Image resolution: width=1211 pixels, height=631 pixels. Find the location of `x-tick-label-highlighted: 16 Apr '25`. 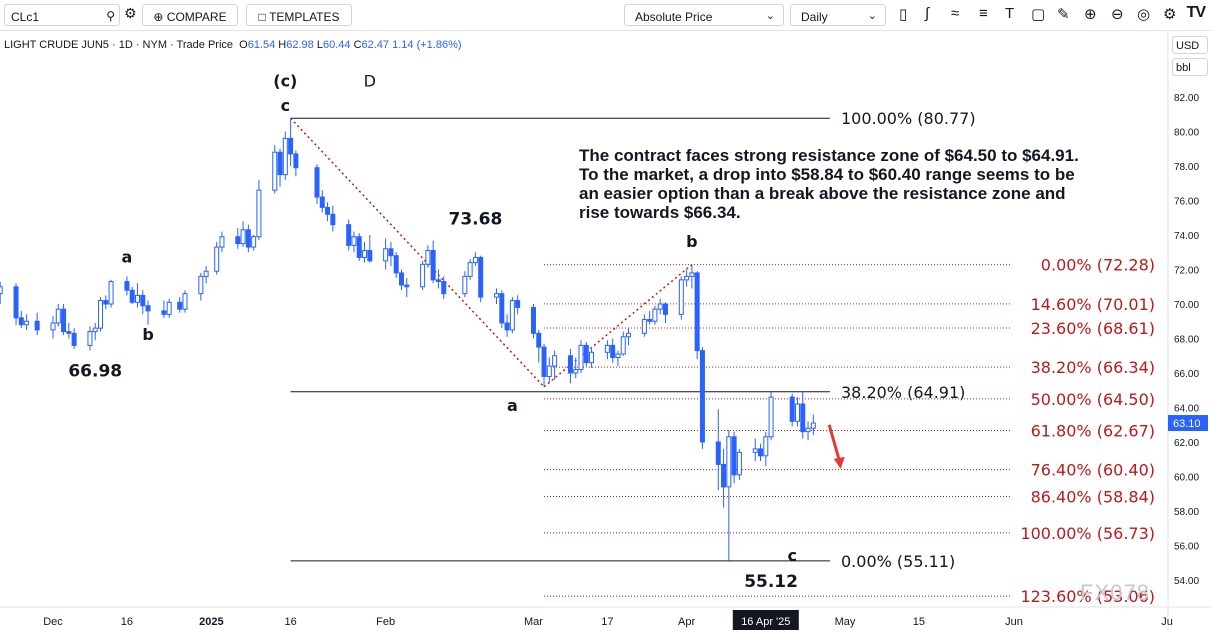

x-tick-label-highlighted: 16 Apr '25 is located at coordinates (765, 622).